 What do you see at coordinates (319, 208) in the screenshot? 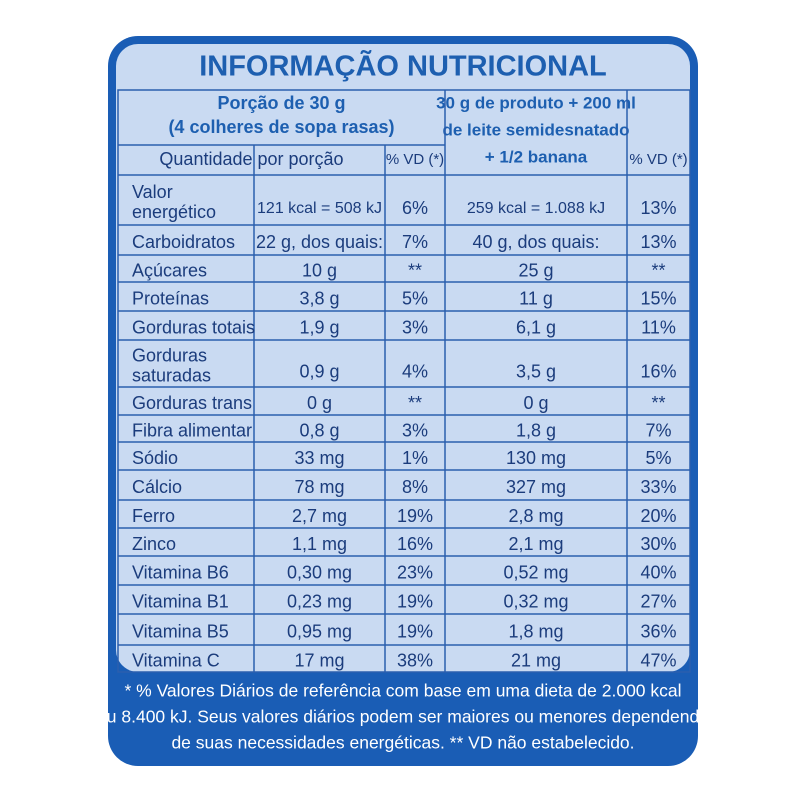
I see `cell-value: 121 kcal = 508 kJ` at bounding box center [319, 208].